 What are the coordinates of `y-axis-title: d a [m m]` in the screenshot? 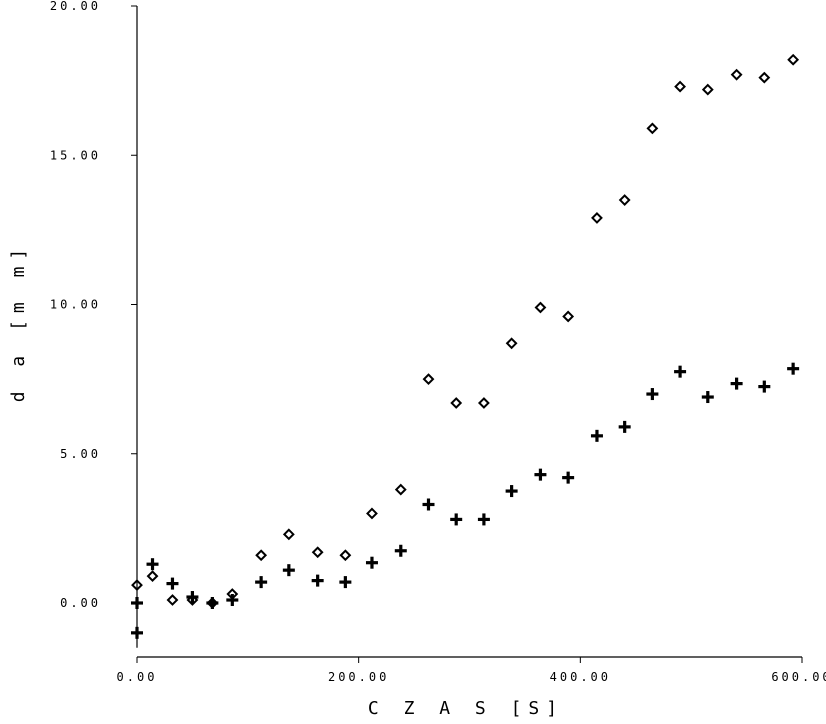 It's located at (18, 322).